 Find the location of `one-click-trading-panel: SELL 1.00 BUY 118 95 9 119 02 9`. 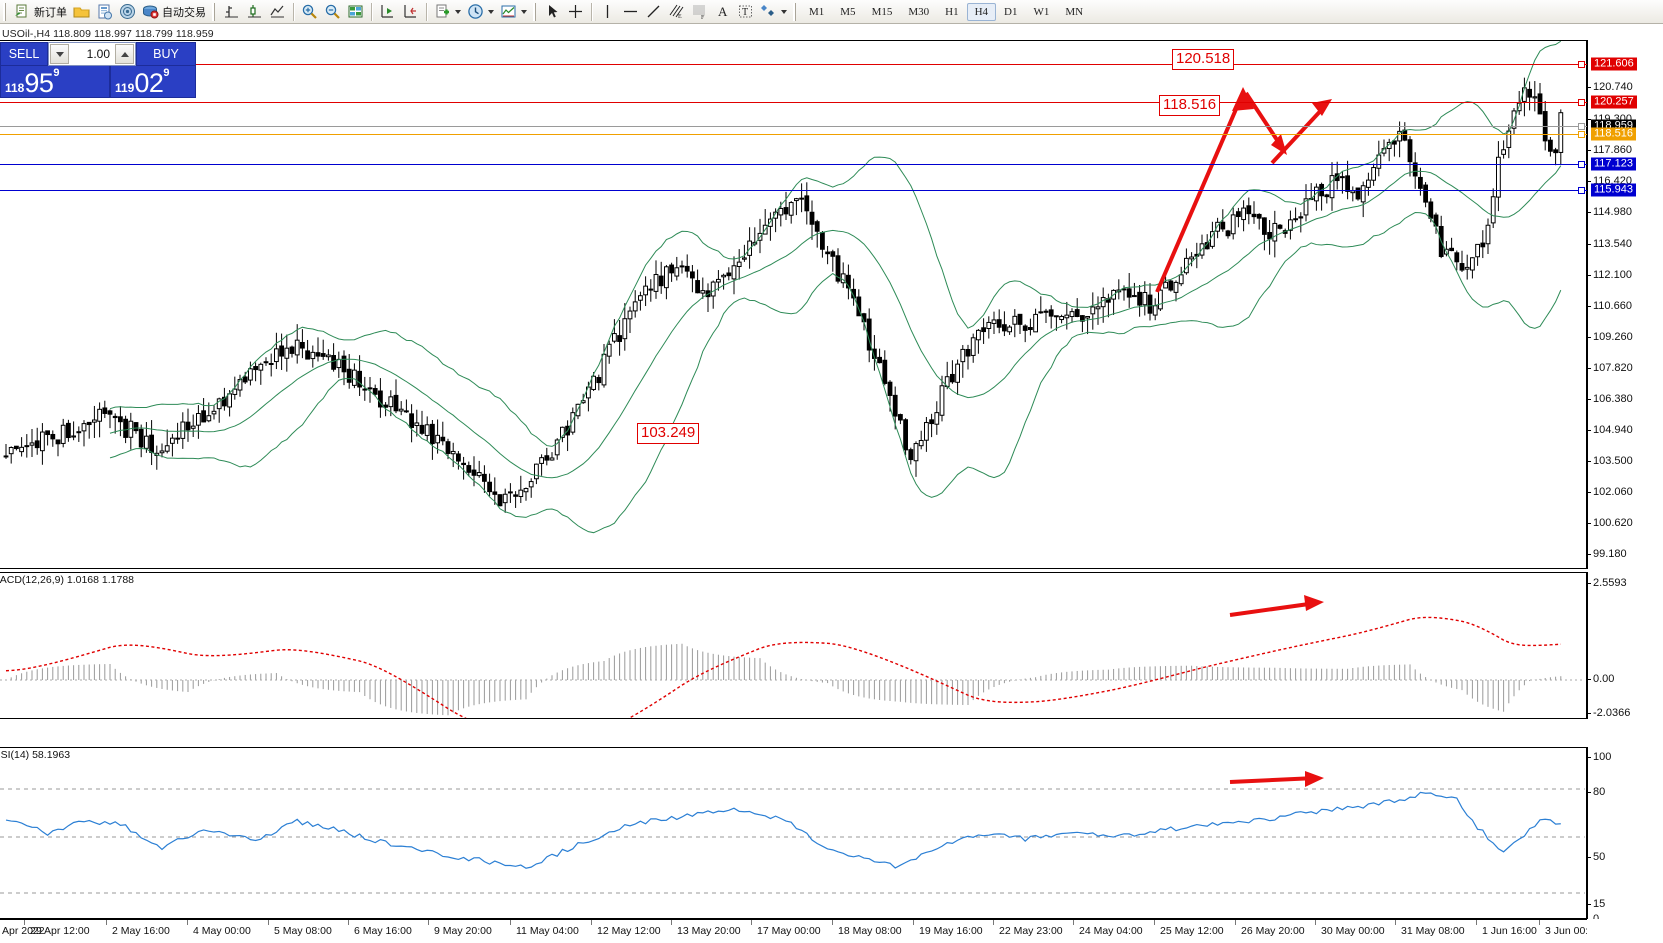

one-click-trading-panel: SELL 1.00 BUY 118 95 9 119 02 9 is located at coordinates (98, 70).